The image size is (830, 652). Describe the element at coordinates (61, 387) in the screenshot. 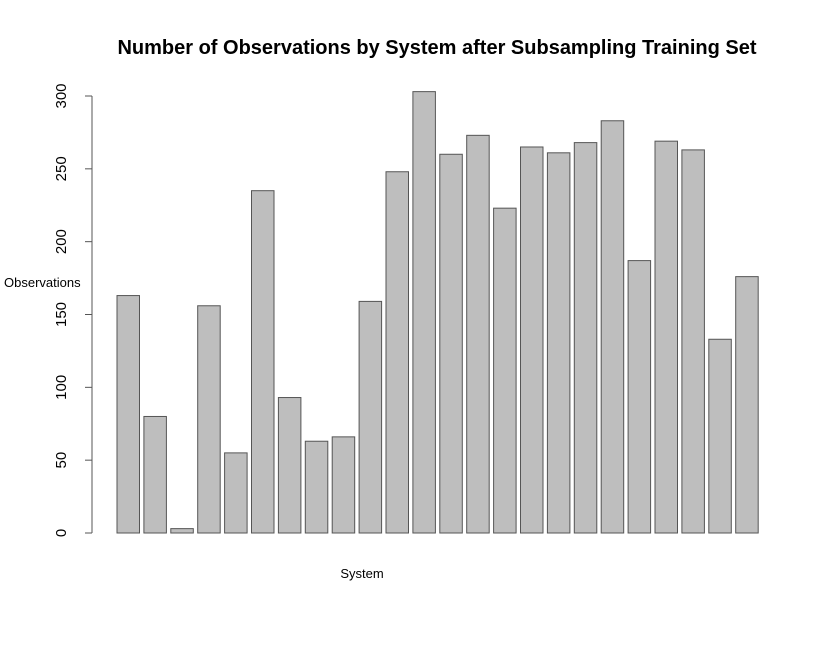

I see `y-tick-label: 100` at that location.